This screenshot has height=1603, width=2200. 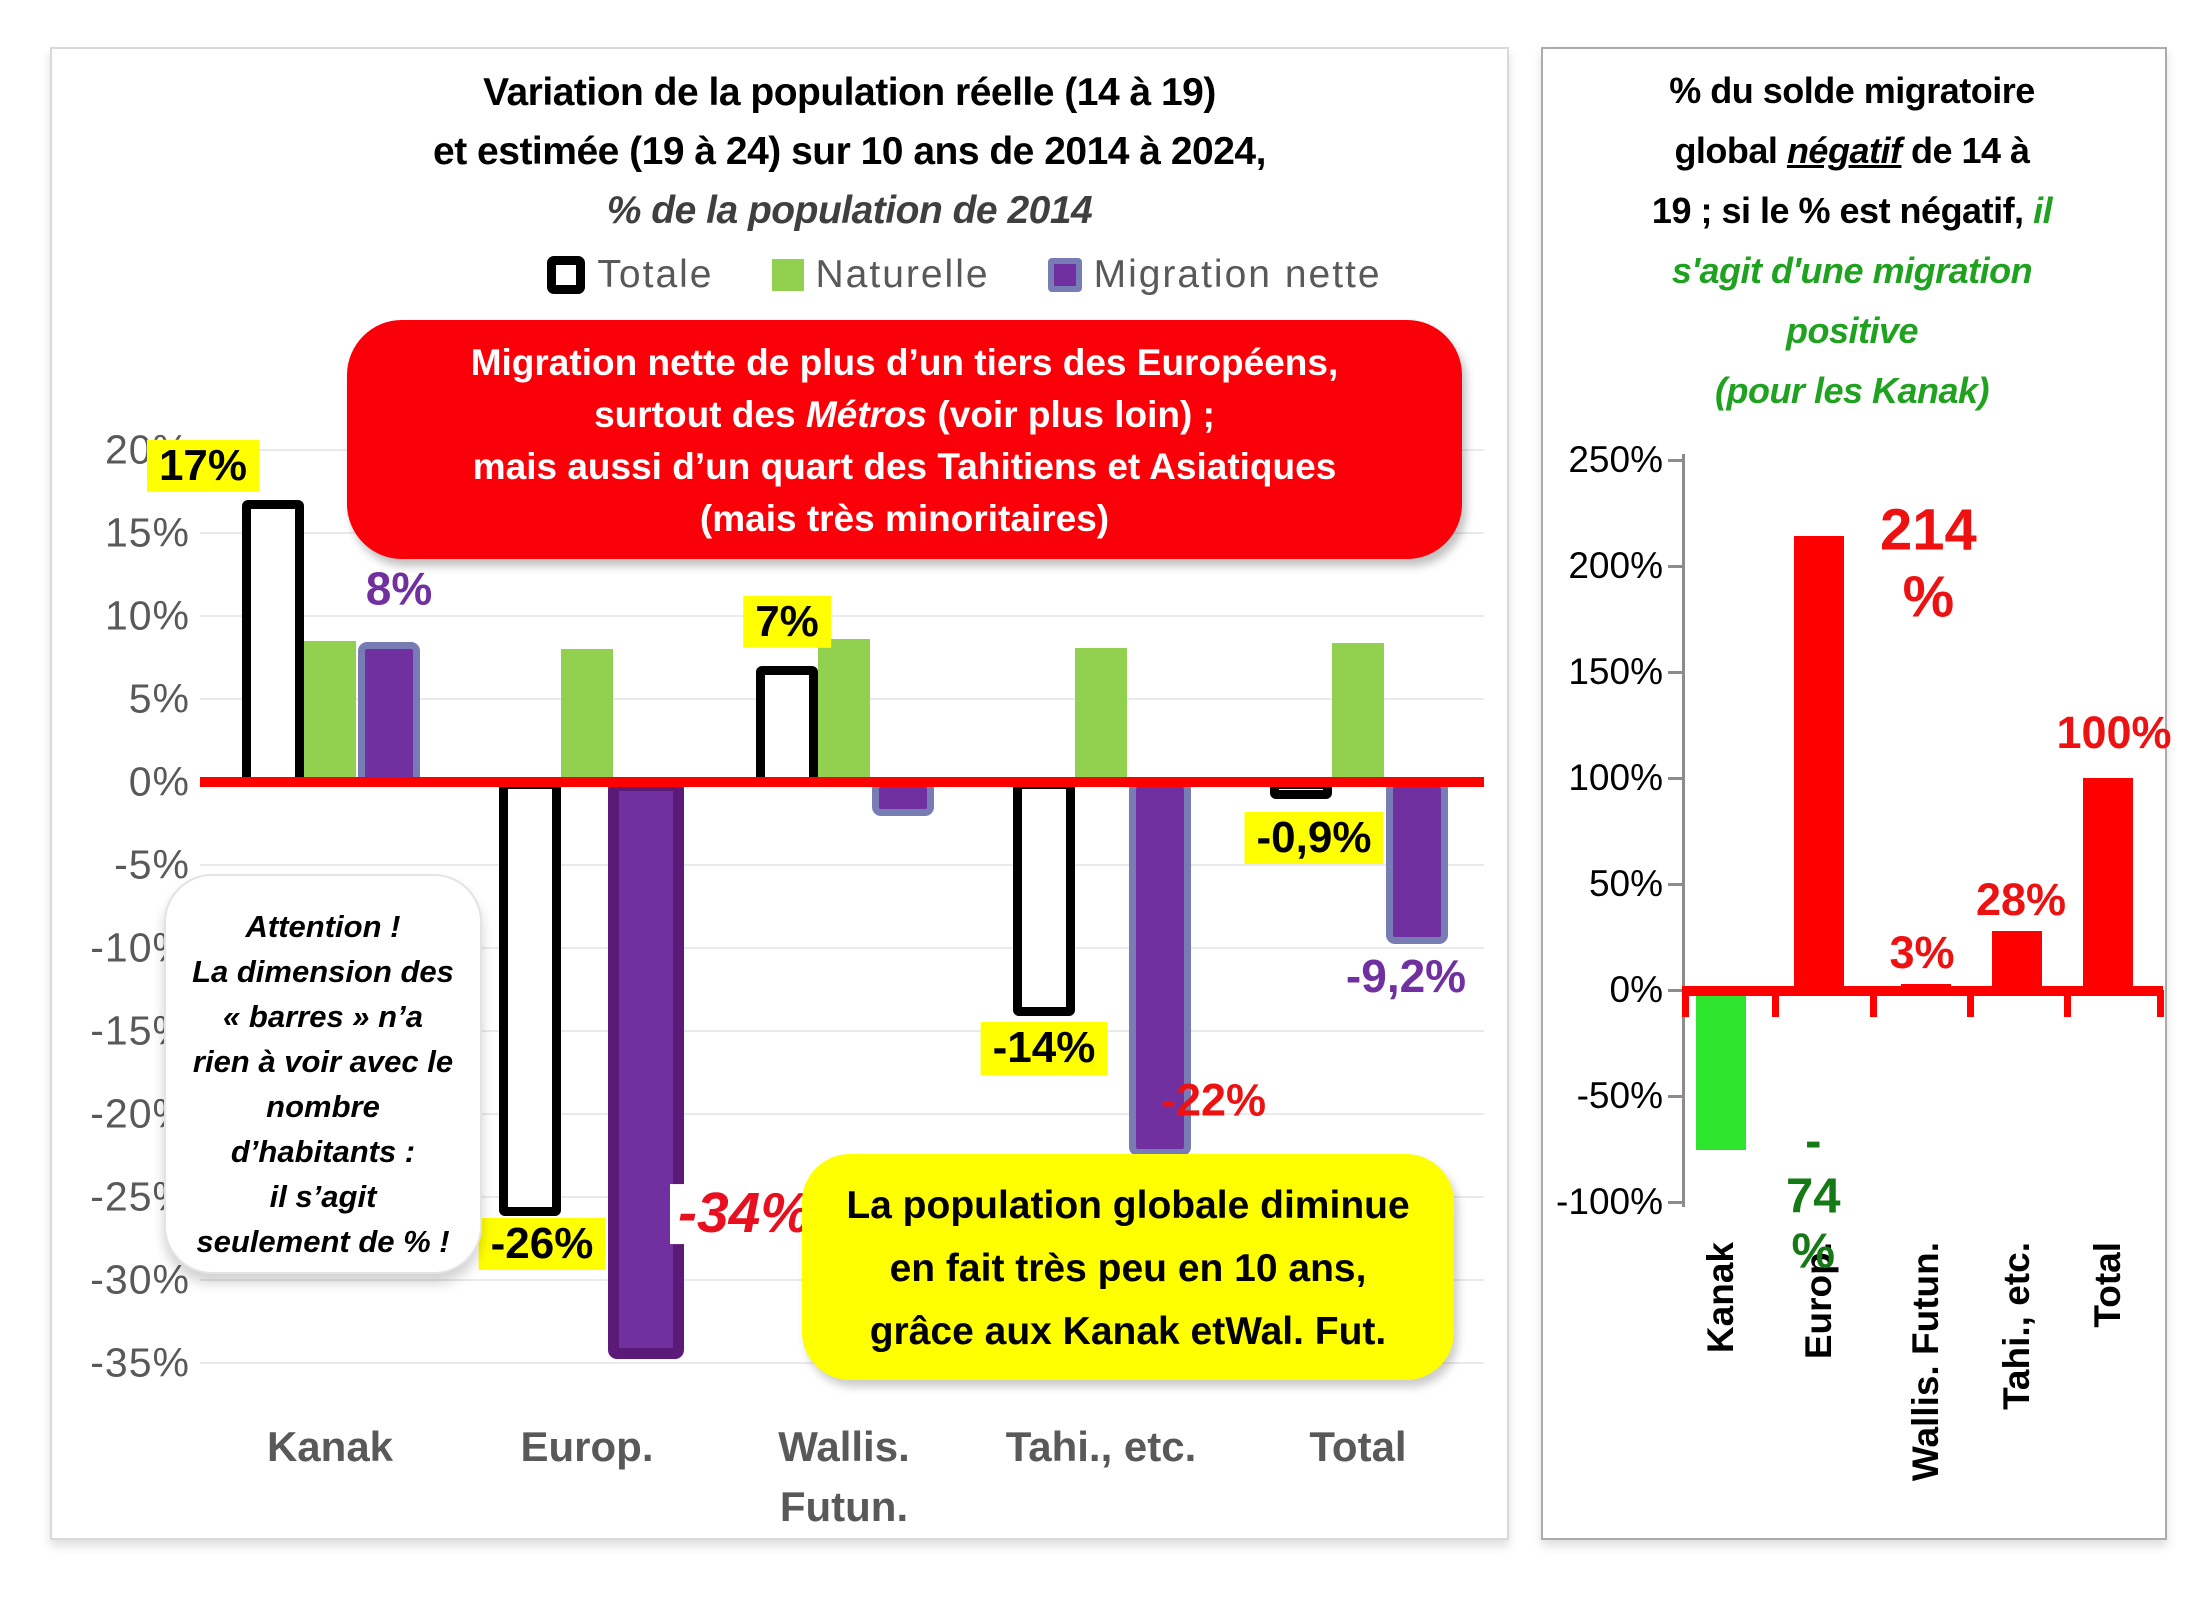 What do you see at coordinates (1730, 150) in the screenshot?
I see `text-segment: global` at bounding box center [1730, 150].